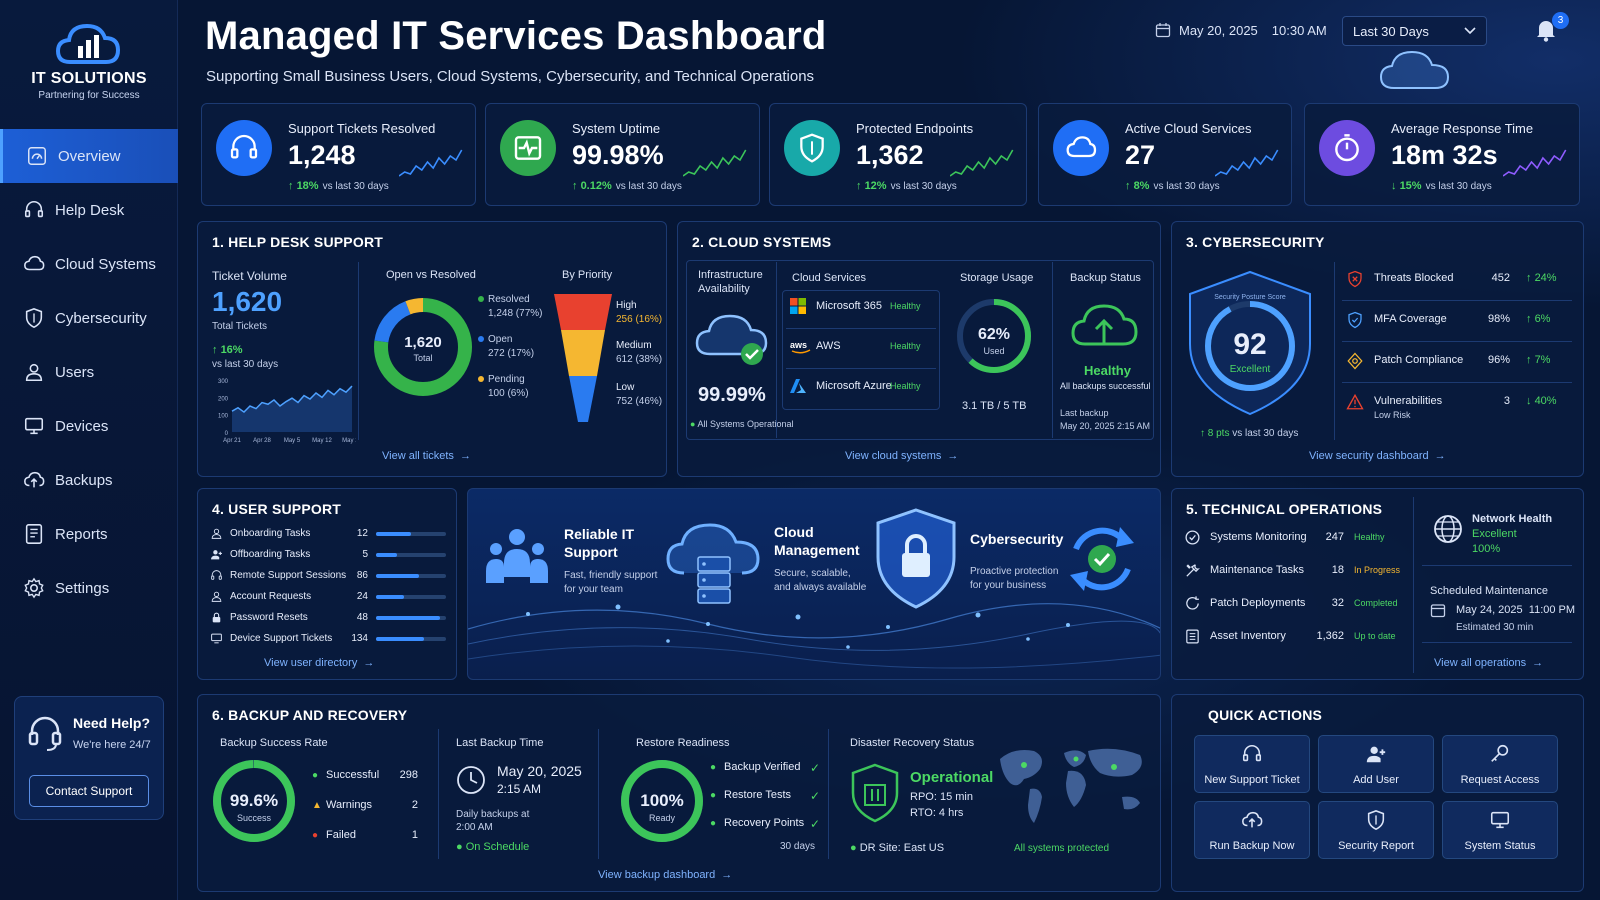 The width and height of the screenshot is (1600, 900). What do you see at coordinates (665, 875) in the screenshot?
I see `view-backup-dashboard-link: View backup dashboard →` at bounding box center [665, 875].